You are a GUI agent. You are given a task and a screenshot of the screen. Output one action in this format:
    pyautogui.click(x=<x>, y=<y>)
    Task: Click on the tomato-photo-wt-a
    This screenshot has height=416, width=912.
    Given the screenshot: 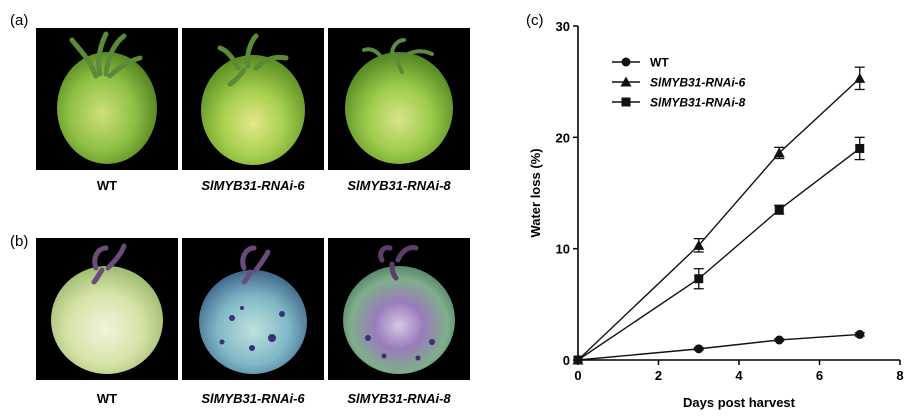 What is the action you would take?
    pyautogui.click(x=107, y=99)
    